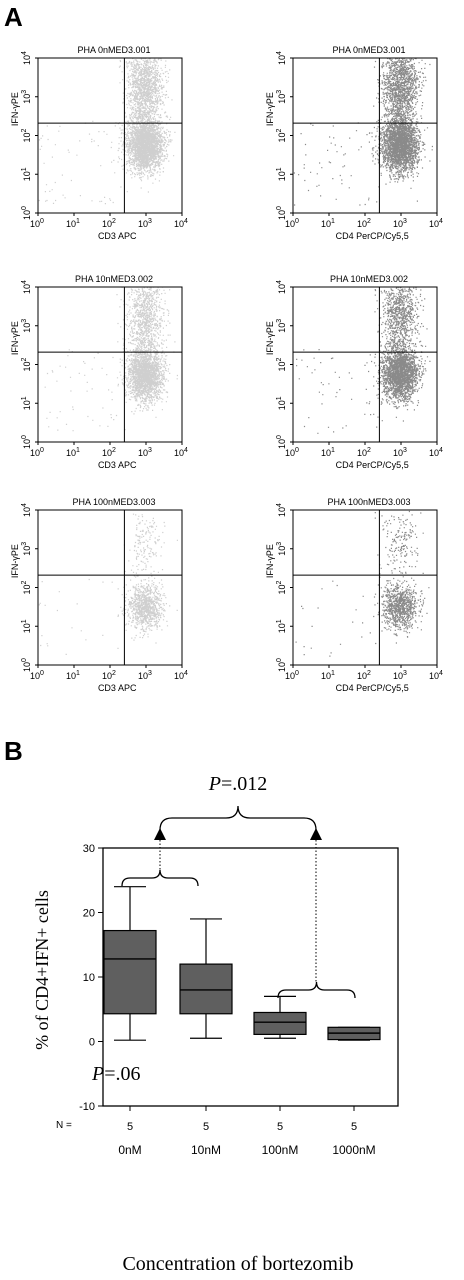  Describe the element at coordinates (206, 978) in the screenshot. I see `box-10nM` at that location.